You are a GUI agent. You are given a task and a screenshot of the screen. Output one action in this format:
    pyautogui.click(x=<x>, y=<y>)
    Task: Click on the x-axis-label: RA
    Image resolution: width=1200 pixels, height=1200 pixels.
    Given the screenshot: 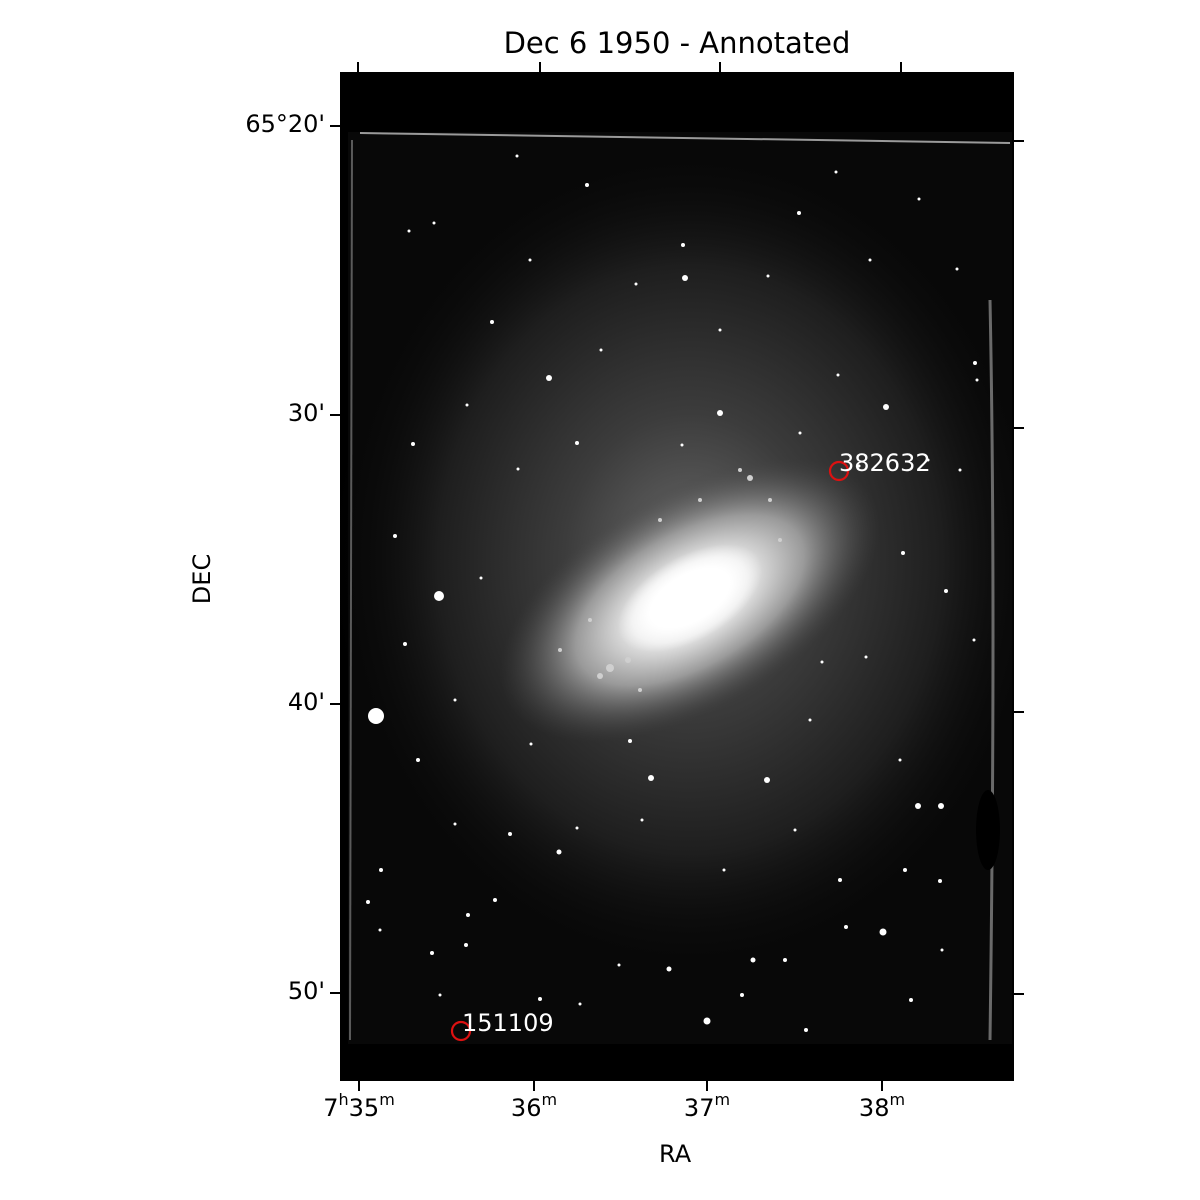 What is the action you would take?
    pyautogui.click(x=675, y=1154)
    